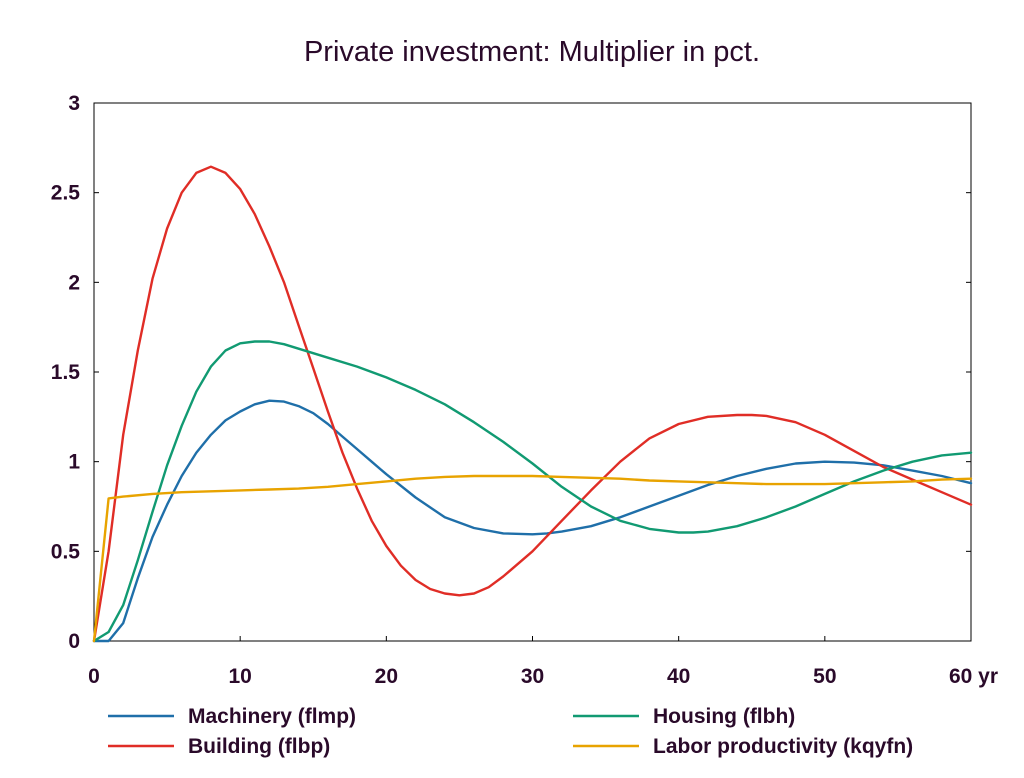  What do you see at coordinates (74, 103) in the screenshot?
I see `y-tick-label: 3` at bounding box center [74, 103].